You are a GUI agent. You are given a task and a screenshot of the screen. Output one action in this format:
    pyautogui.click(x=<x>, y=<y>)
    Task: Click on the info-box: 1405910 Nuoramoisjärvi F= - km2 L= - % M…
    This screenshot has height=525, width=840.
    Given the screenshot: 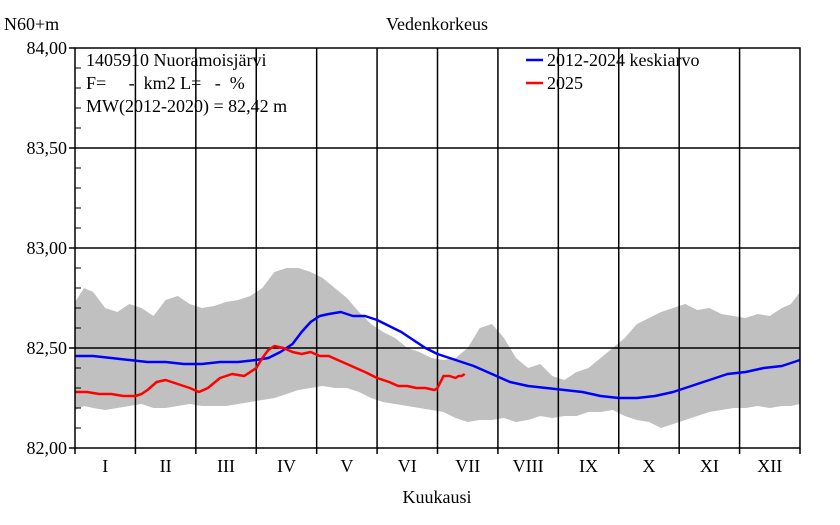 What is the action you would take?
    pyautogui.click(x=186, y=83)
    